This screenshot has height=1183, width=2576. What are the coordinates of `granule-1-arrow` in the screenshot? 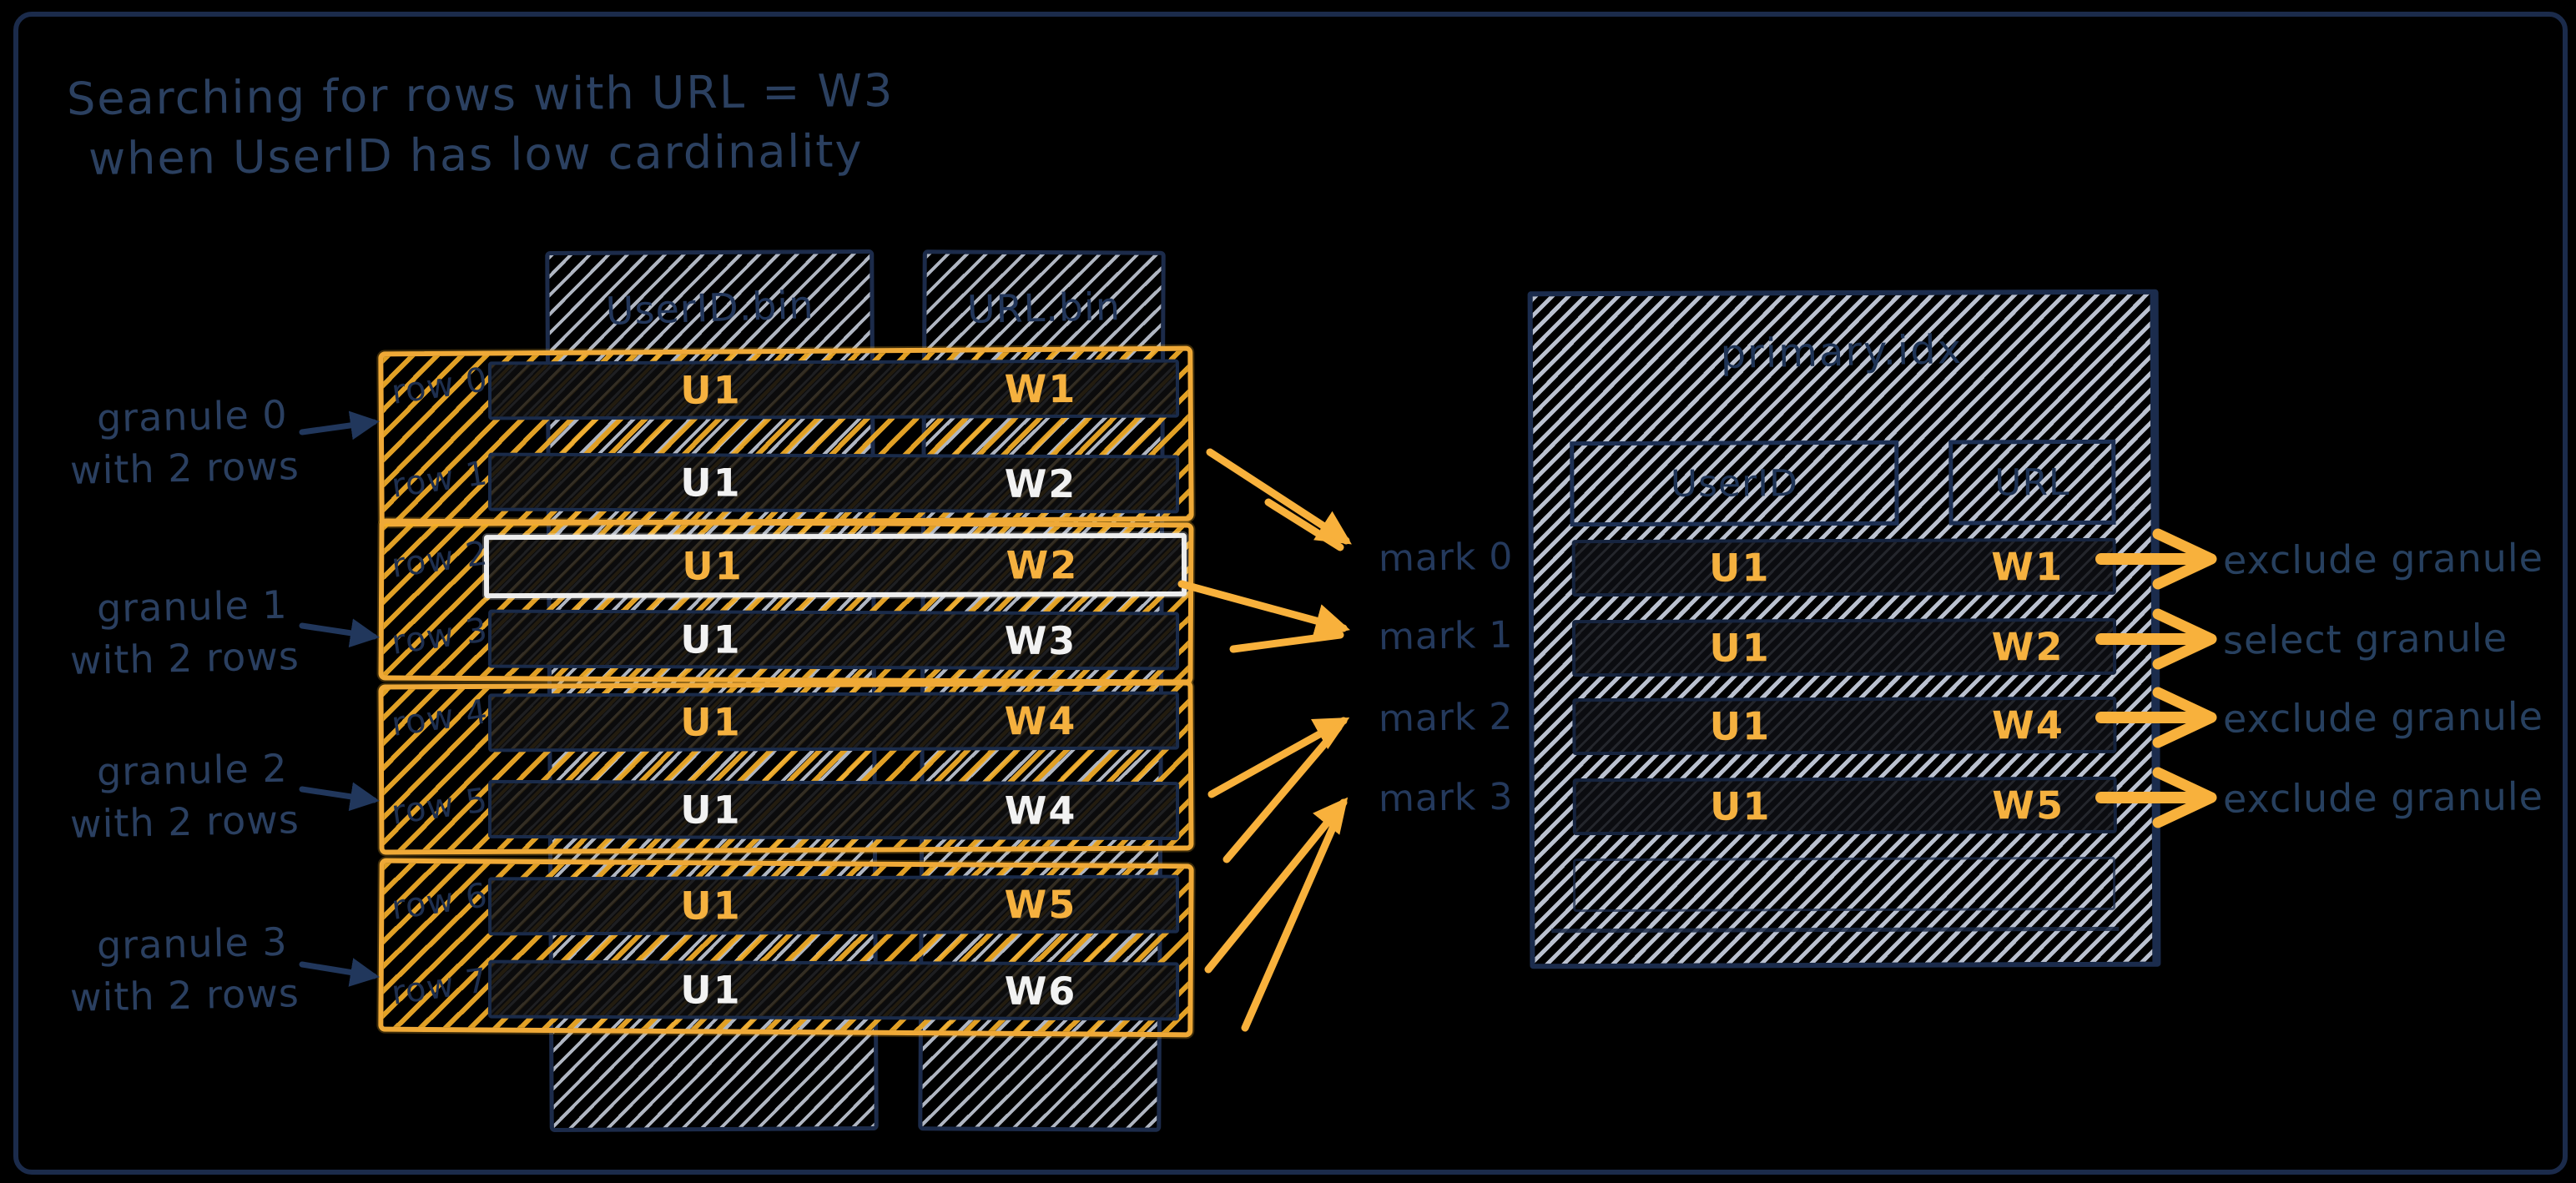 It's located at (339, 633).